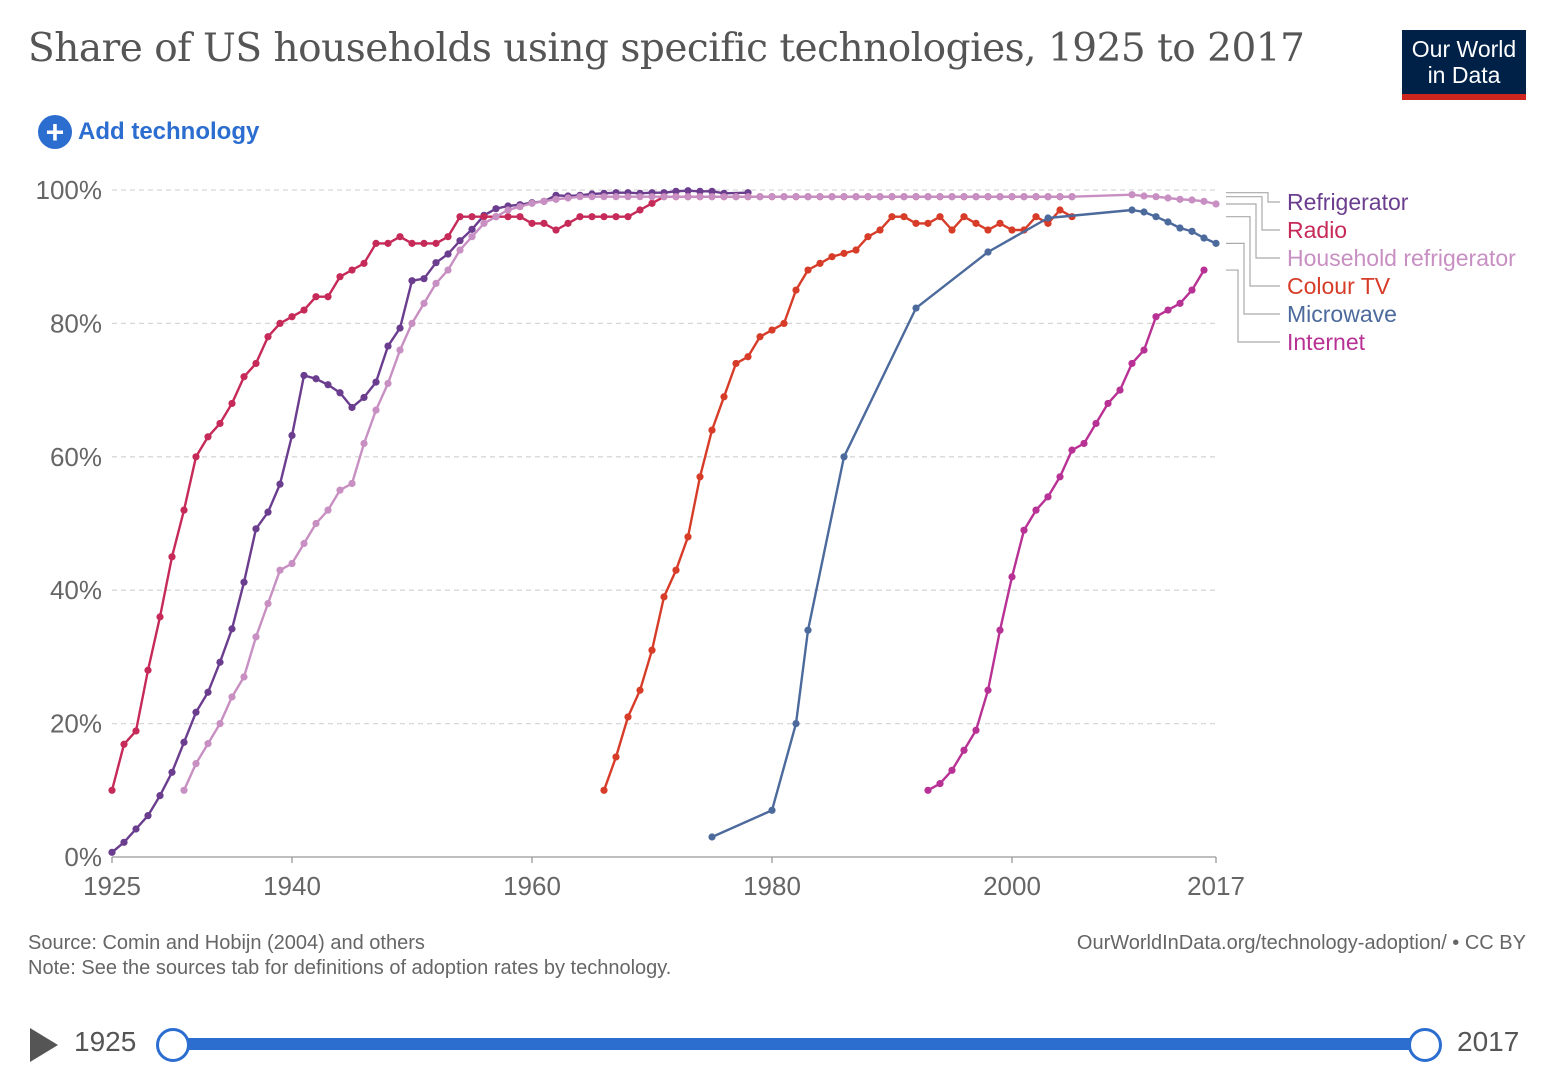  I want to click on x-tick-label: 1940, so click(292, 886).